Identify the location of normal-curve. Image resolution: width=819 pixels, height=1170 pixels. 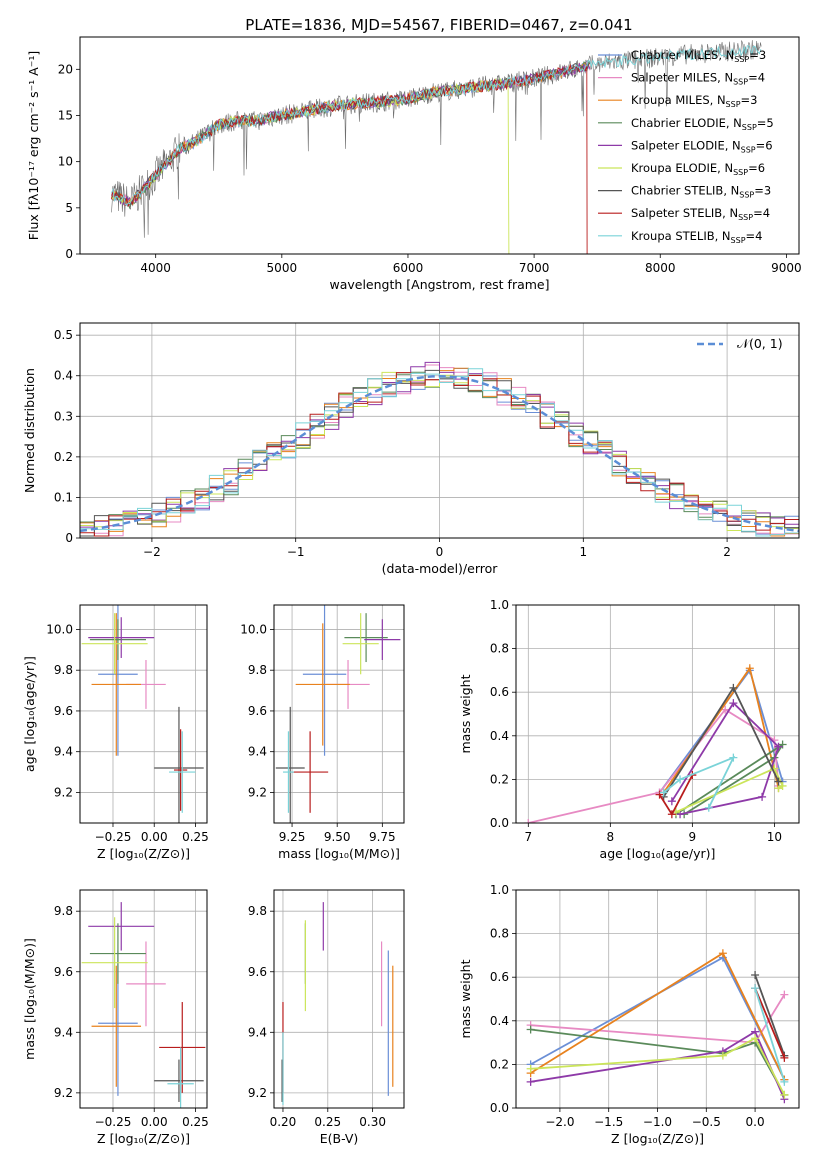
(439, 453).